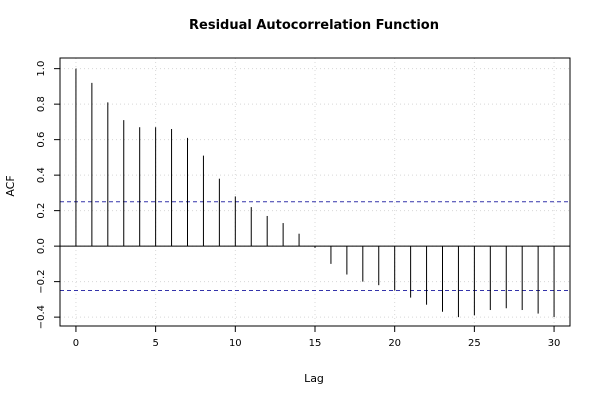  Describe the element at coordinates (41, 281) in the screenshot. I see `y-tick-label-1: −0.2` at that location.